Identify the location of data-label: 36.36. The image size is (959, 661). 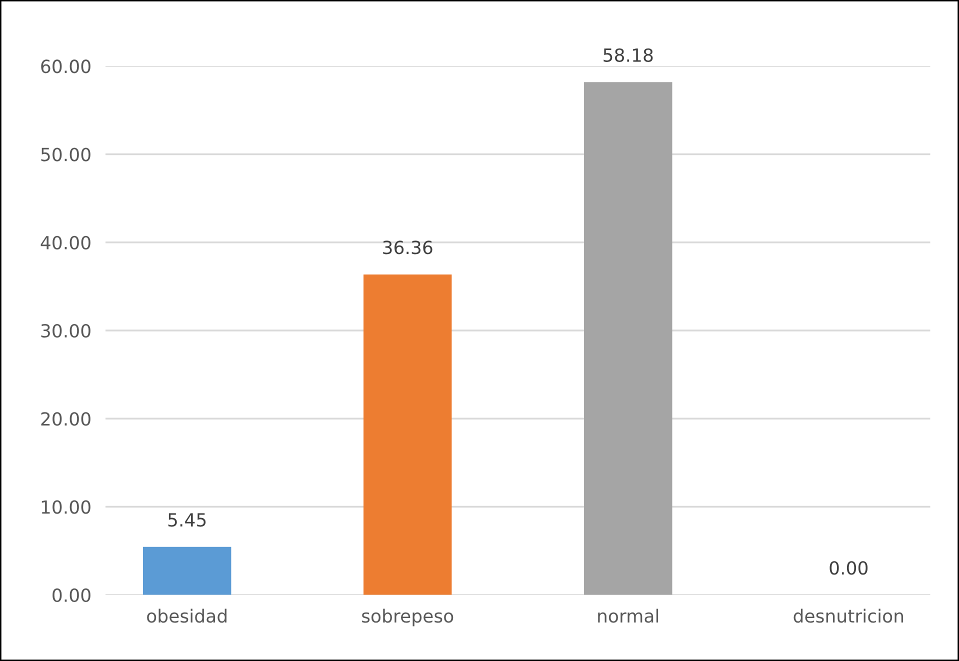
(407, 247).